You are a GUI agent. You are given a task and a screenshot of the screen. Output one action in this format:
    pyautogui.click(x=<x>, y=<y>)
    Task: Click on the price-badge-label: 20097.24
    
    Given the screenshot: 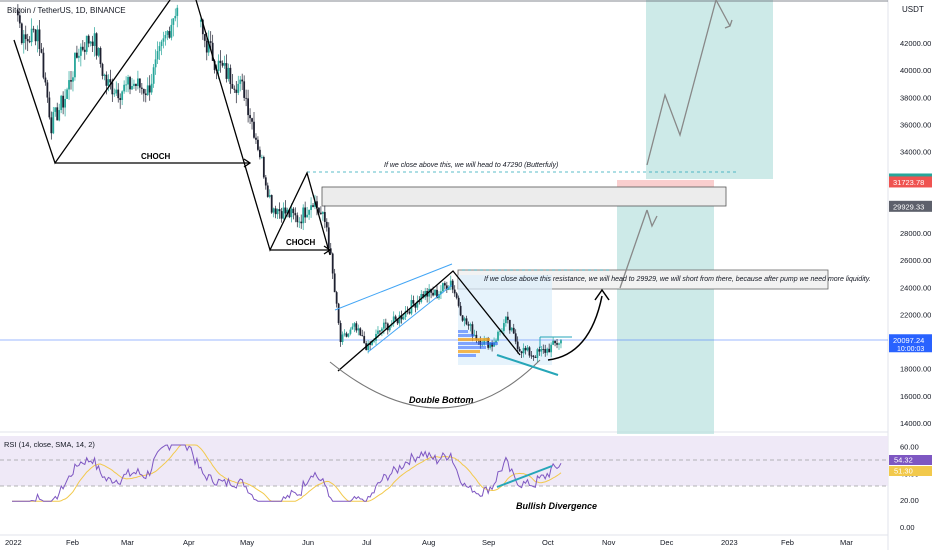 What is the action you would take?
    pyautogui.click(x=908, y=340)
    